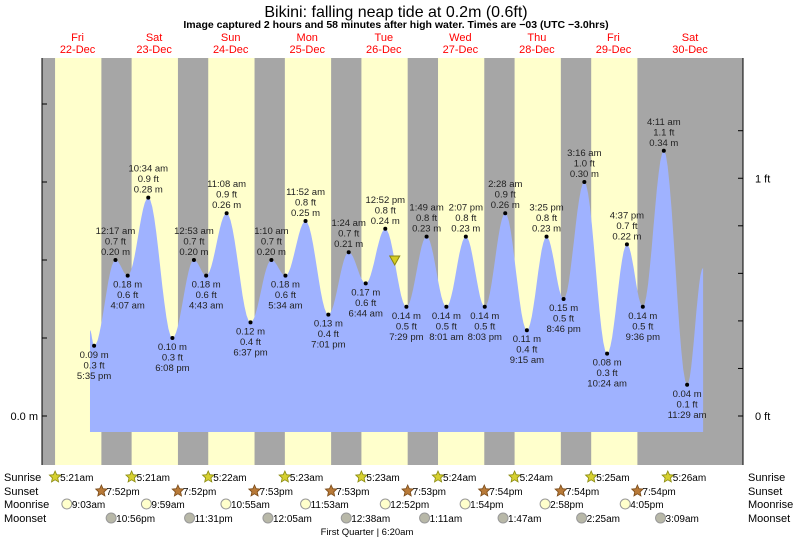  I want to click on sunrise-time: 5:24am, so click(536, 478).